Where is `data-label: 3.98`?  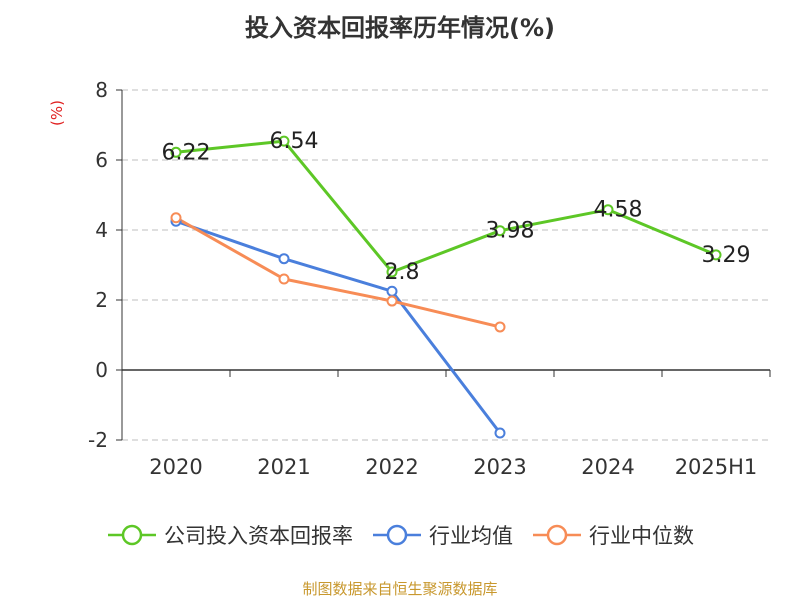
data-label: 3.98 is located at coordinates (510, 231).